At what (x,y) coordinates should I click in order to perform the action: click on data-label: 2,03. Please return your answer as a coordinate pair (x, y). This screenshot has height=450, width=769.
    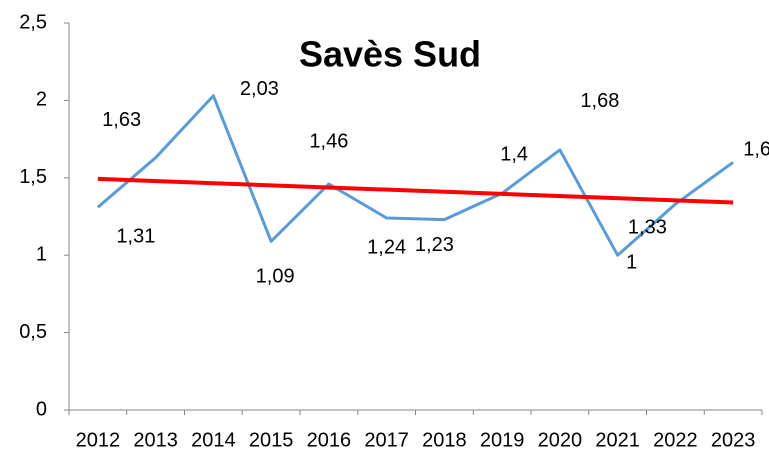
    Looking at the image, I should click on (259, 89).